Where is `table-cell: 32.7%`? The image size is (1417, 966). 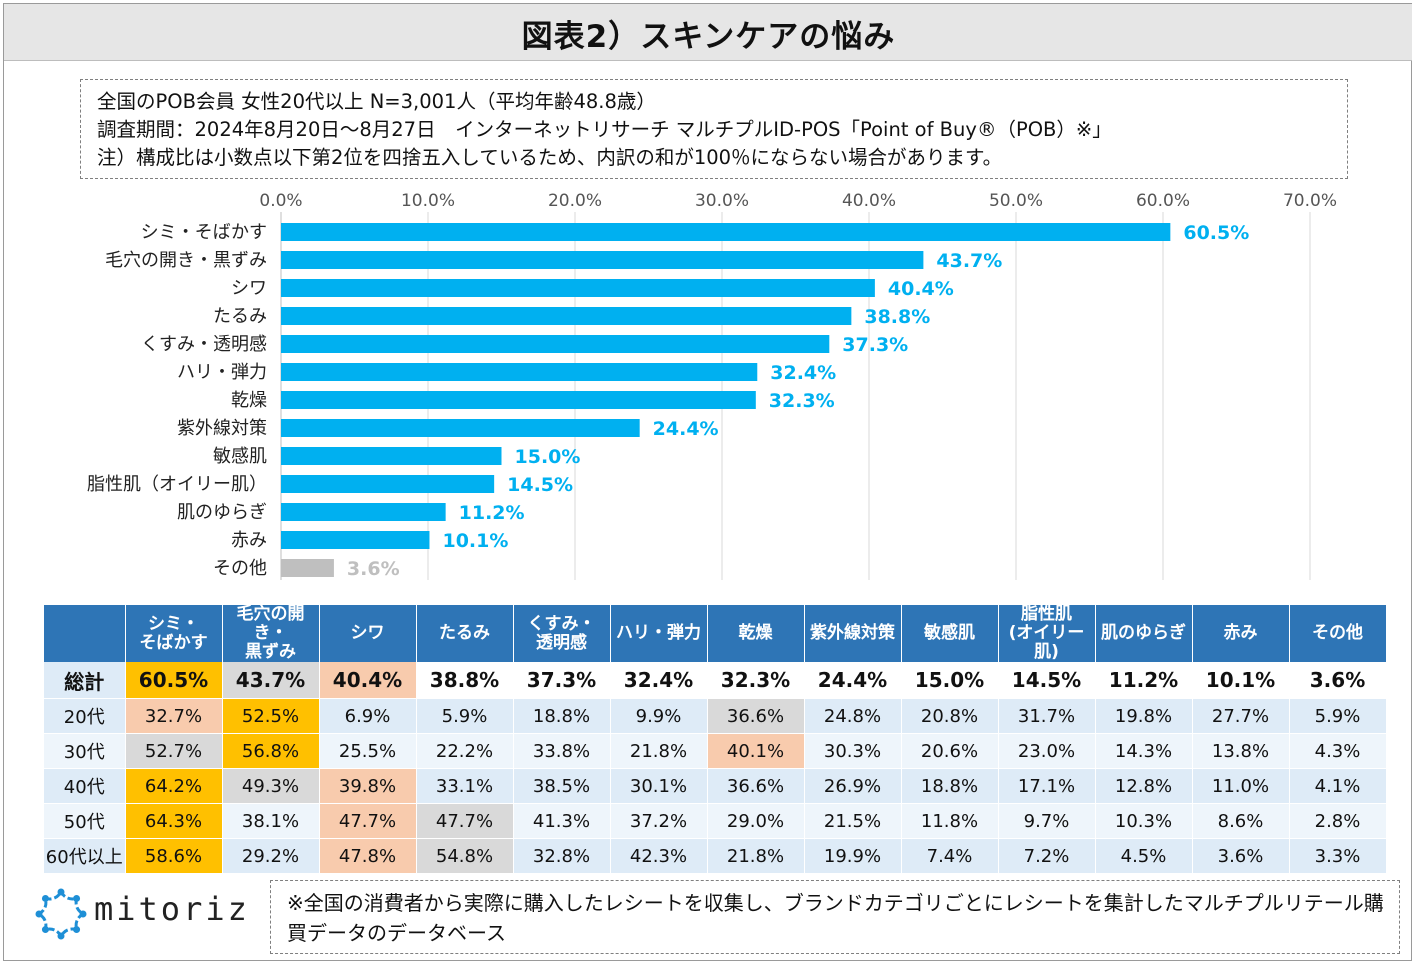
table-cell: 32.7% is located at coordinates (174, 716).